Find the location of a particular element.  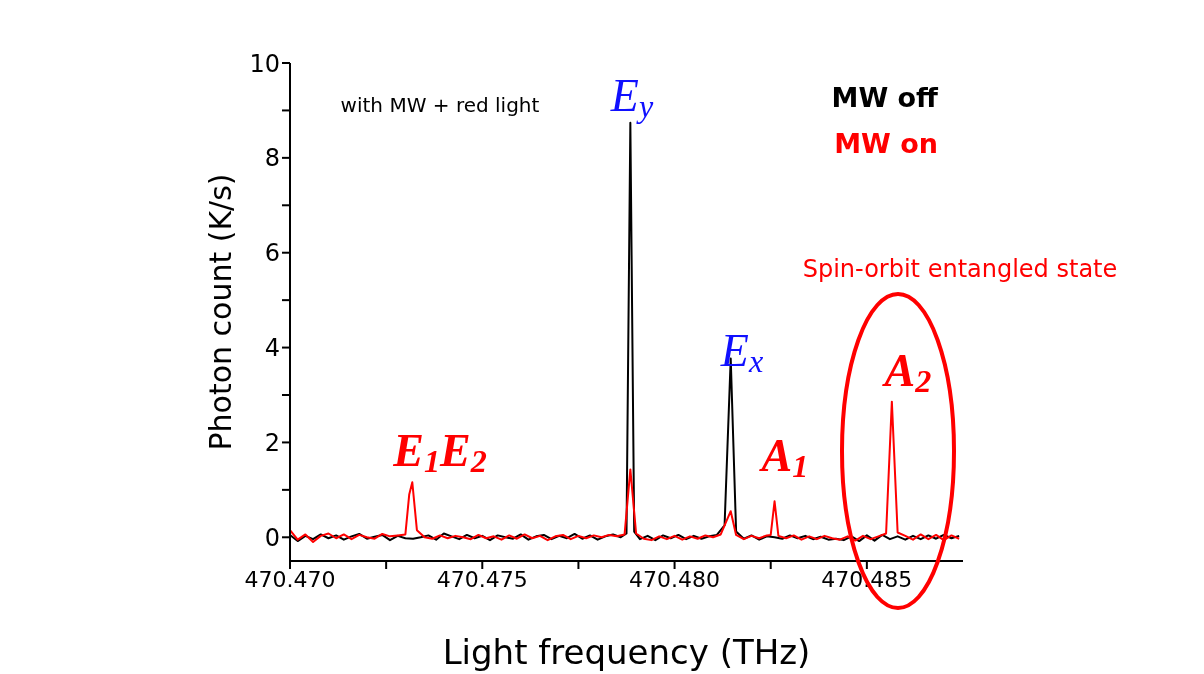

annotation: with MW + red light is located at coordinates (440, 104).